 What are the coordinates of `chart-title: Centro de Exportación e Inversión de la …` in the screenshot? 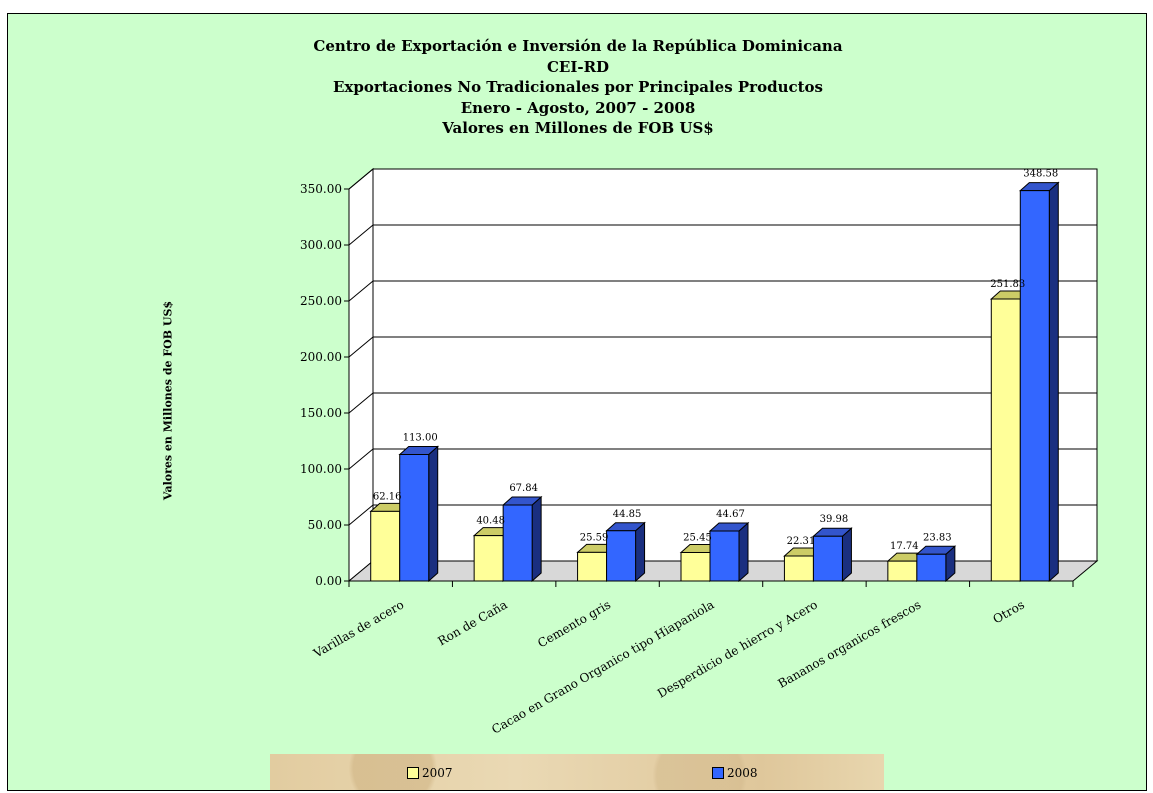 It's located at (578, 87).